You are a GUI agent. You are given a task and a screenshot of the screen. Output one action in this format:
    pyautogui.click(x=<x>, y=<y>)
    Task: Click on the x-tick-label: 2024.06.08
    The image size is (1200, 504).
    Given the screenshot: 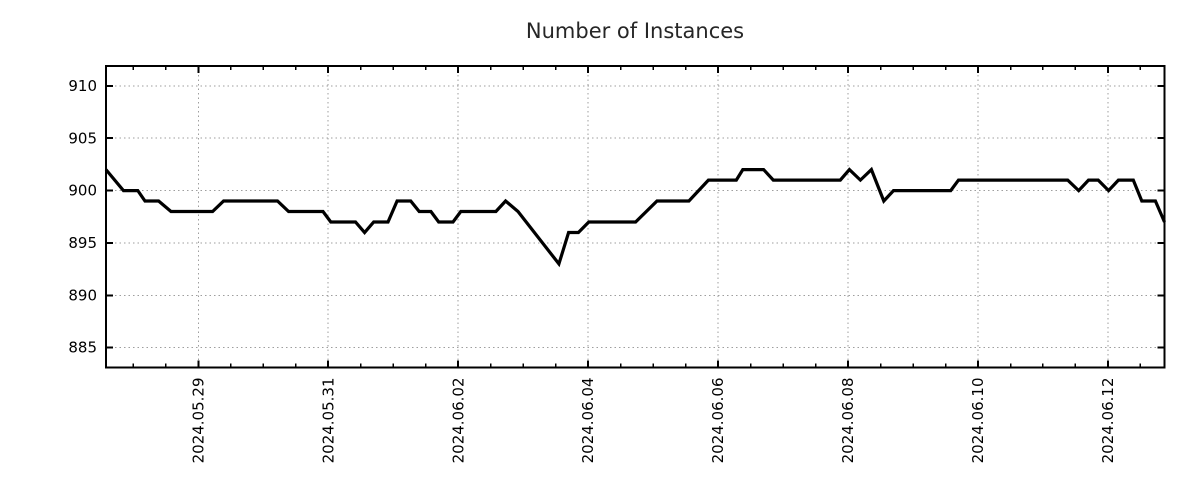 What is the action you would take?
    pyautogui.click(x=848, y=421)
    